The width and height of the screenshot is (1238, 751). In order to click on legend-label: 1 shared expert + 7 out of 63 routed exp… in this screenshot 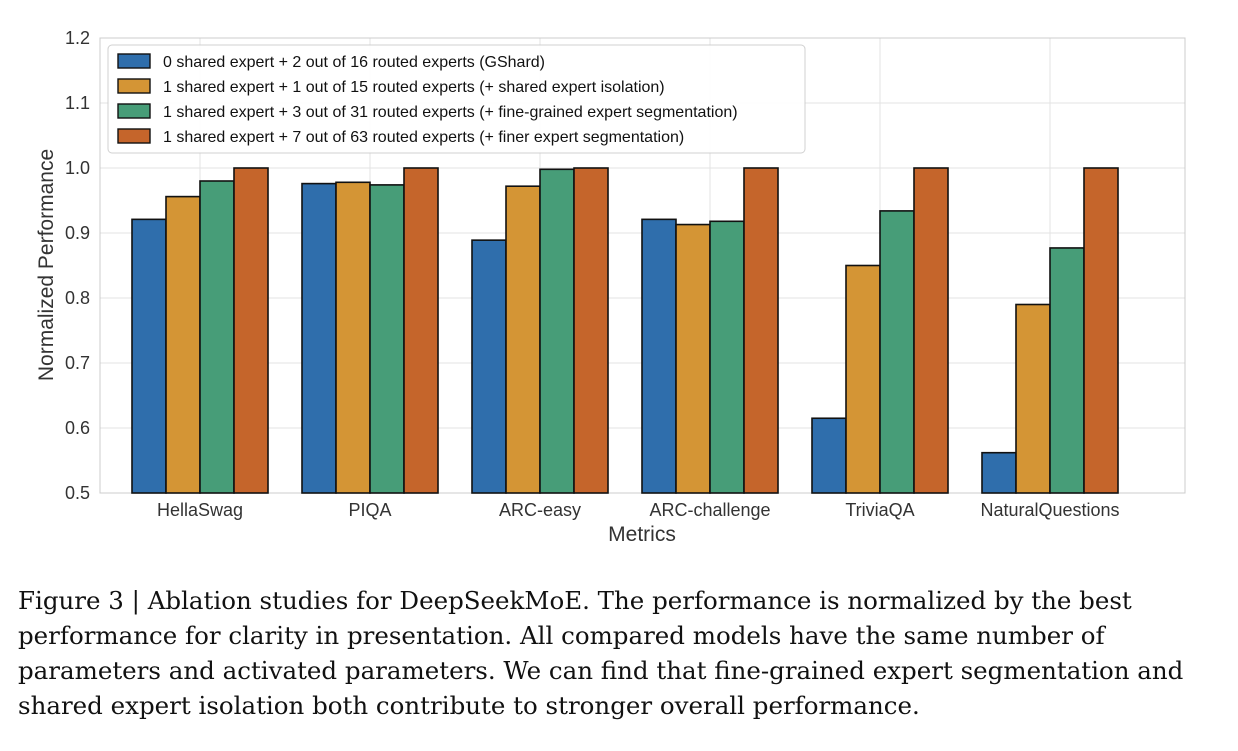, I will do `click(423, 137)`.